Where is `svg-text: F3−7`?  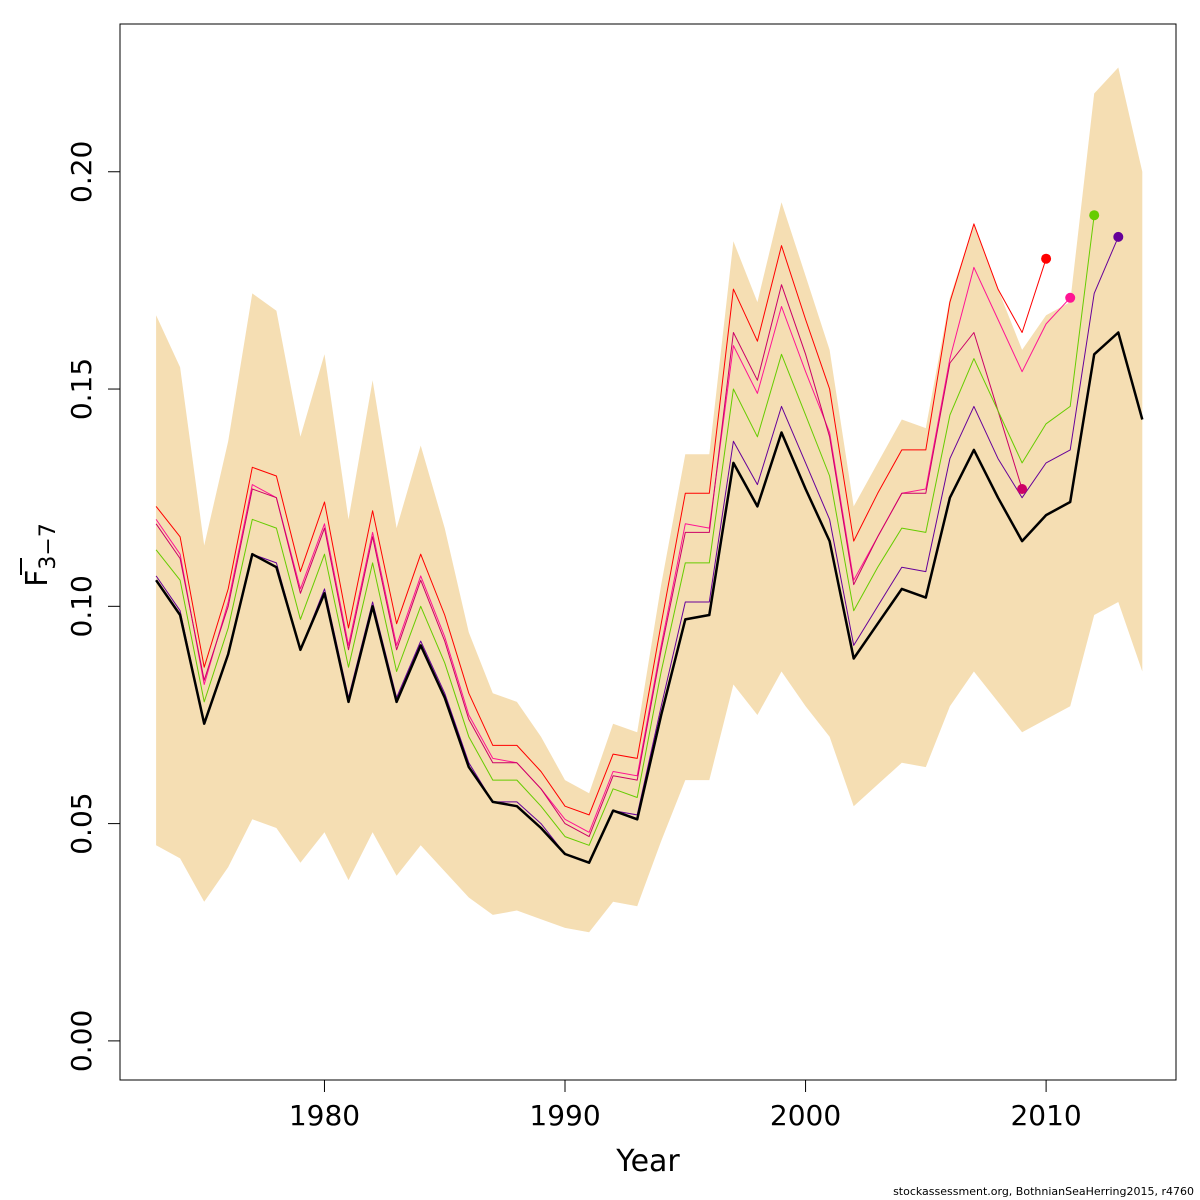 svg-text: F3−7 is located at coordinates (40, 555).